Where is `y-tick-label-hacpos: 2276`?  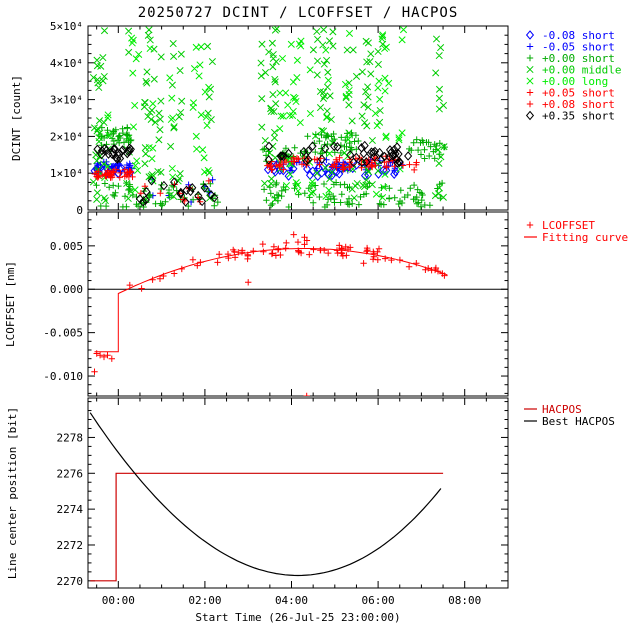
y-tick-label-hacpos: 2276 is located at coordinates (70, 473).